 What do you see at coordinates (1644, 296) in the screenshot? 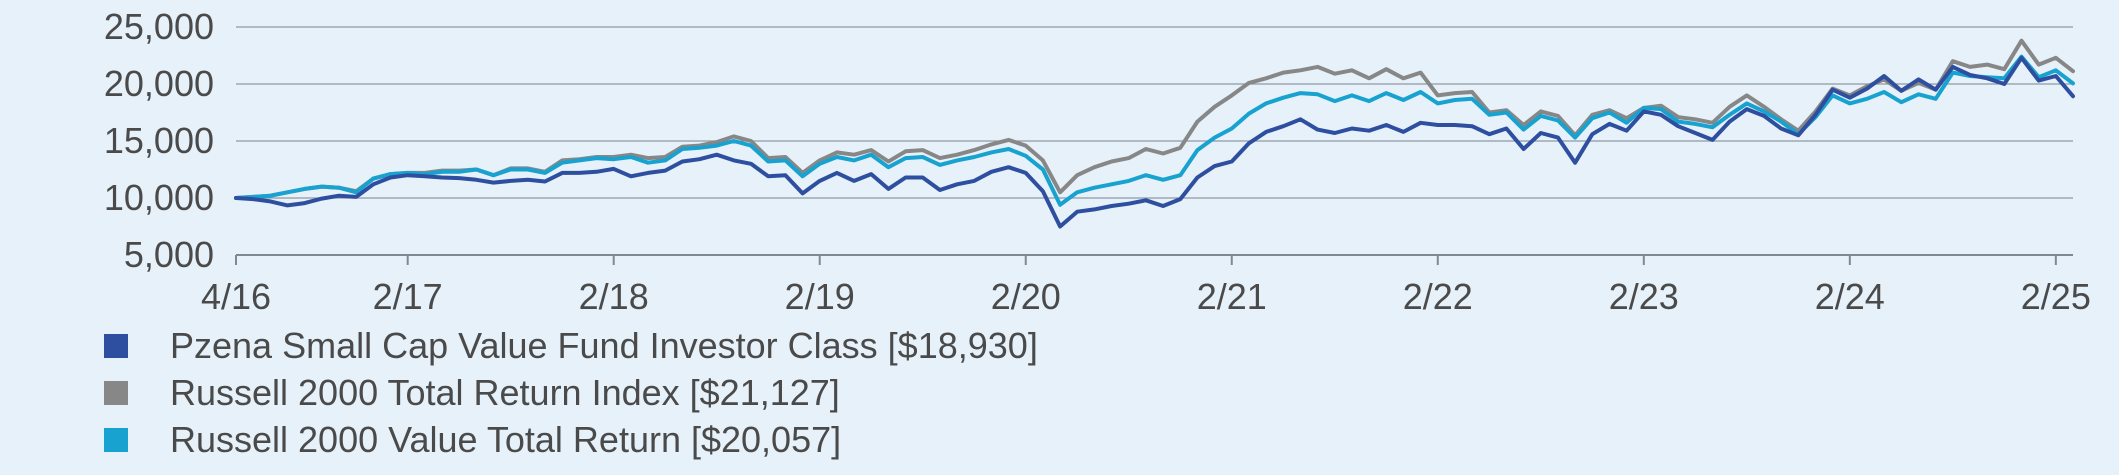
I see `x-tick-label: 2/23` at bounding box center [1644, 296].